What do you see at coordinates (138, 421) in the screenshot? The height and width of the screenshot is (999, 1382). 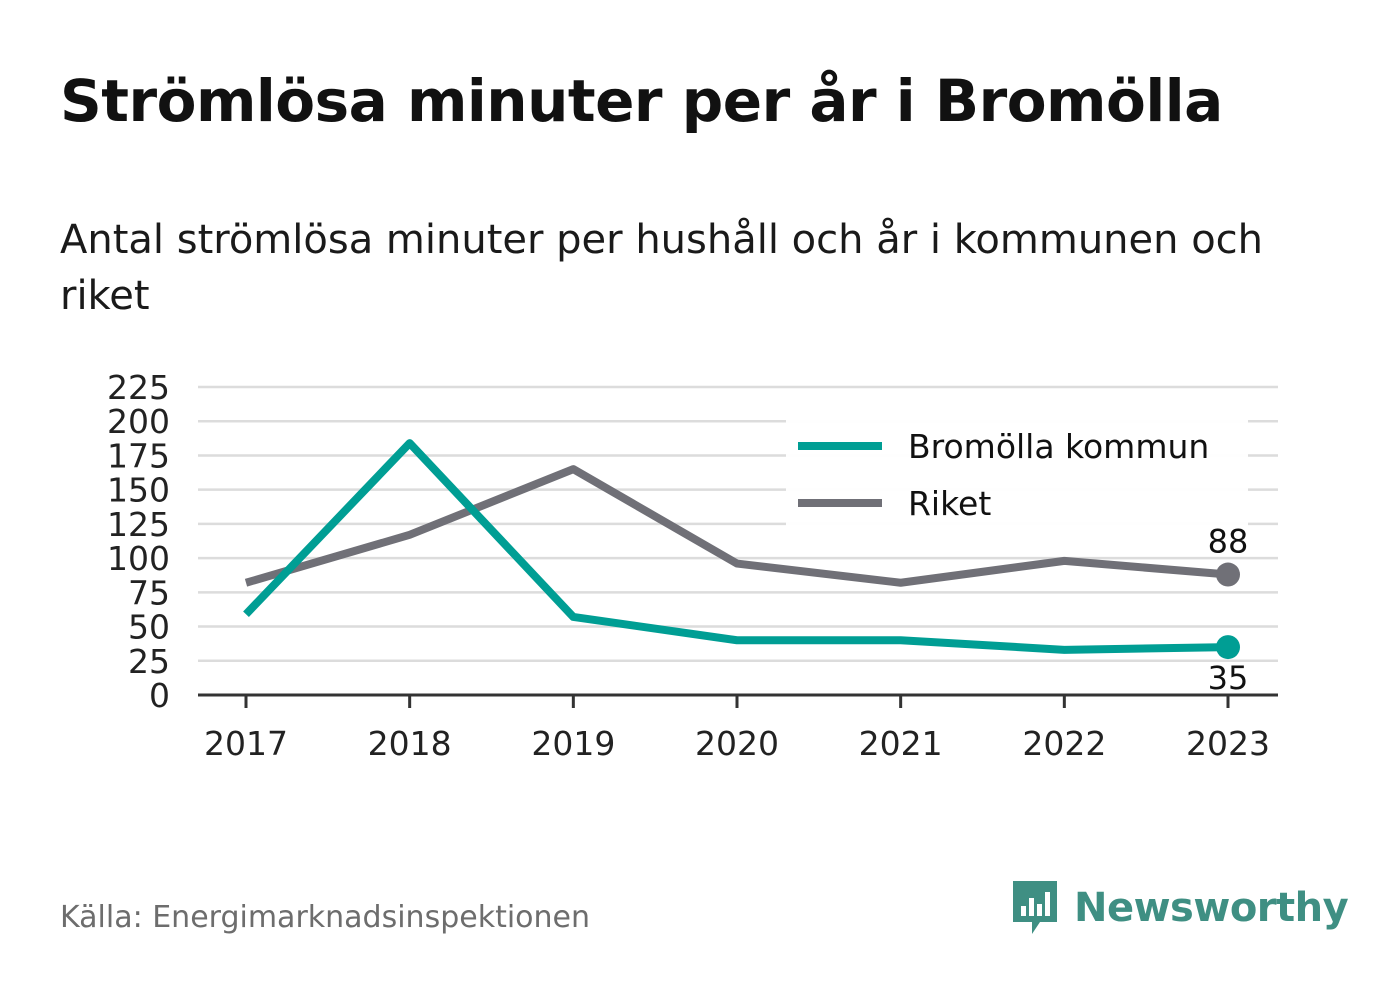 I see `y-tick-label: 200` at bounding box center [138, 421].